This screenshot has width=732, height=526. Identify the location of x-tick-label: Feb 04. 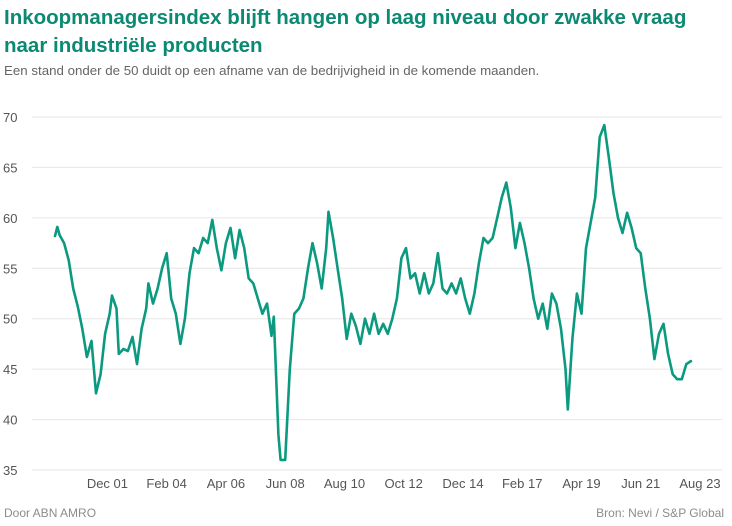
(166, 483).